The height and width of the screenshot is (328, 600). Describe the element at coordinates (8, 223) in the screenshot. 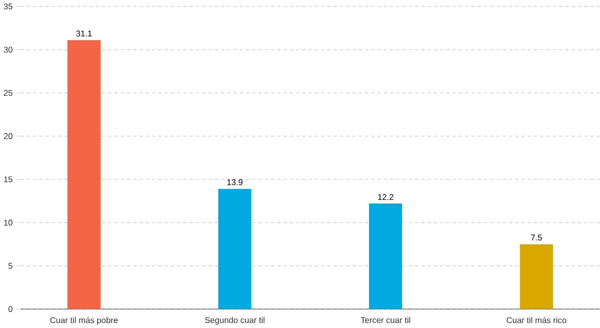

I see `y-tick-label: 10` at that location.